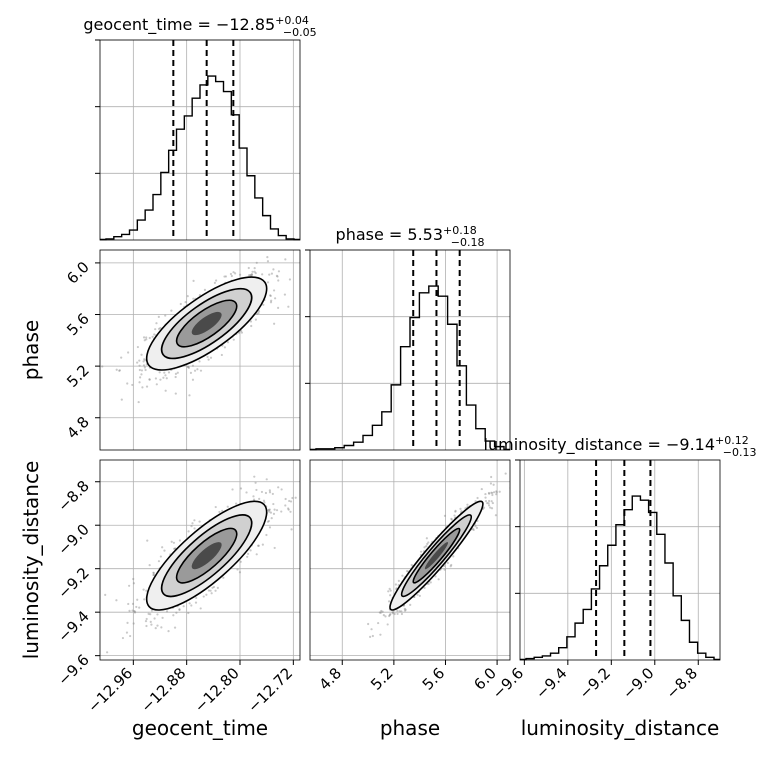 Image resolution: width=760 pixels, height=760 pixels. Describe the element at coordinates (31, 350) in the screenshot. I see `yaxis-label-phase: phase` at that location.